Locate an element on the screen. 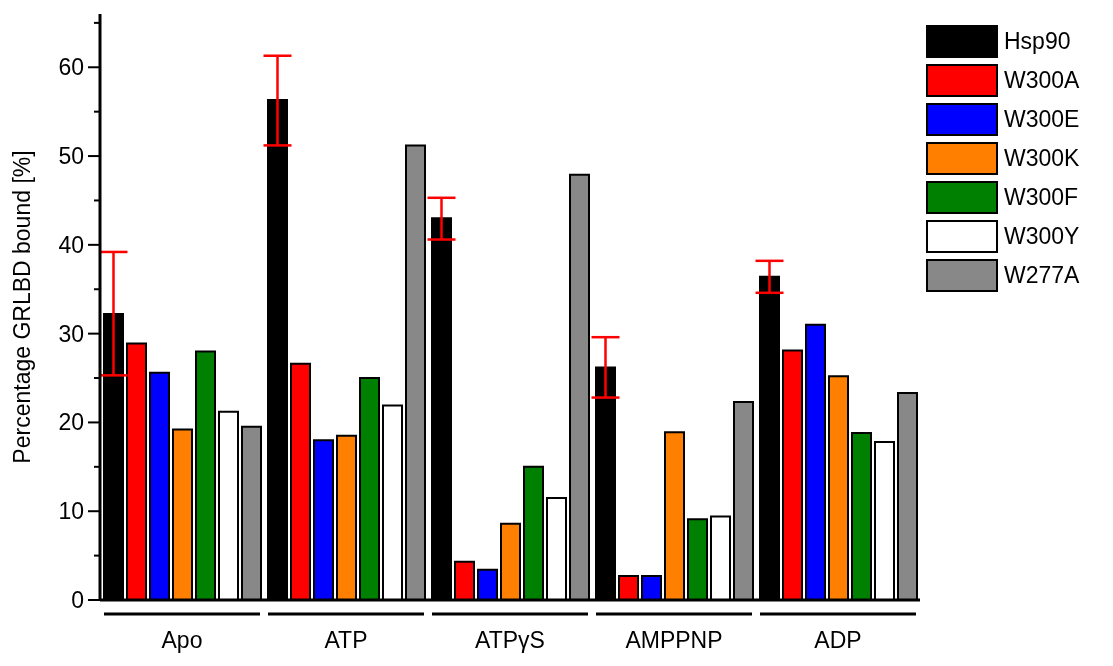  legend-label: W300Y is located at coordinates (1042, 236).